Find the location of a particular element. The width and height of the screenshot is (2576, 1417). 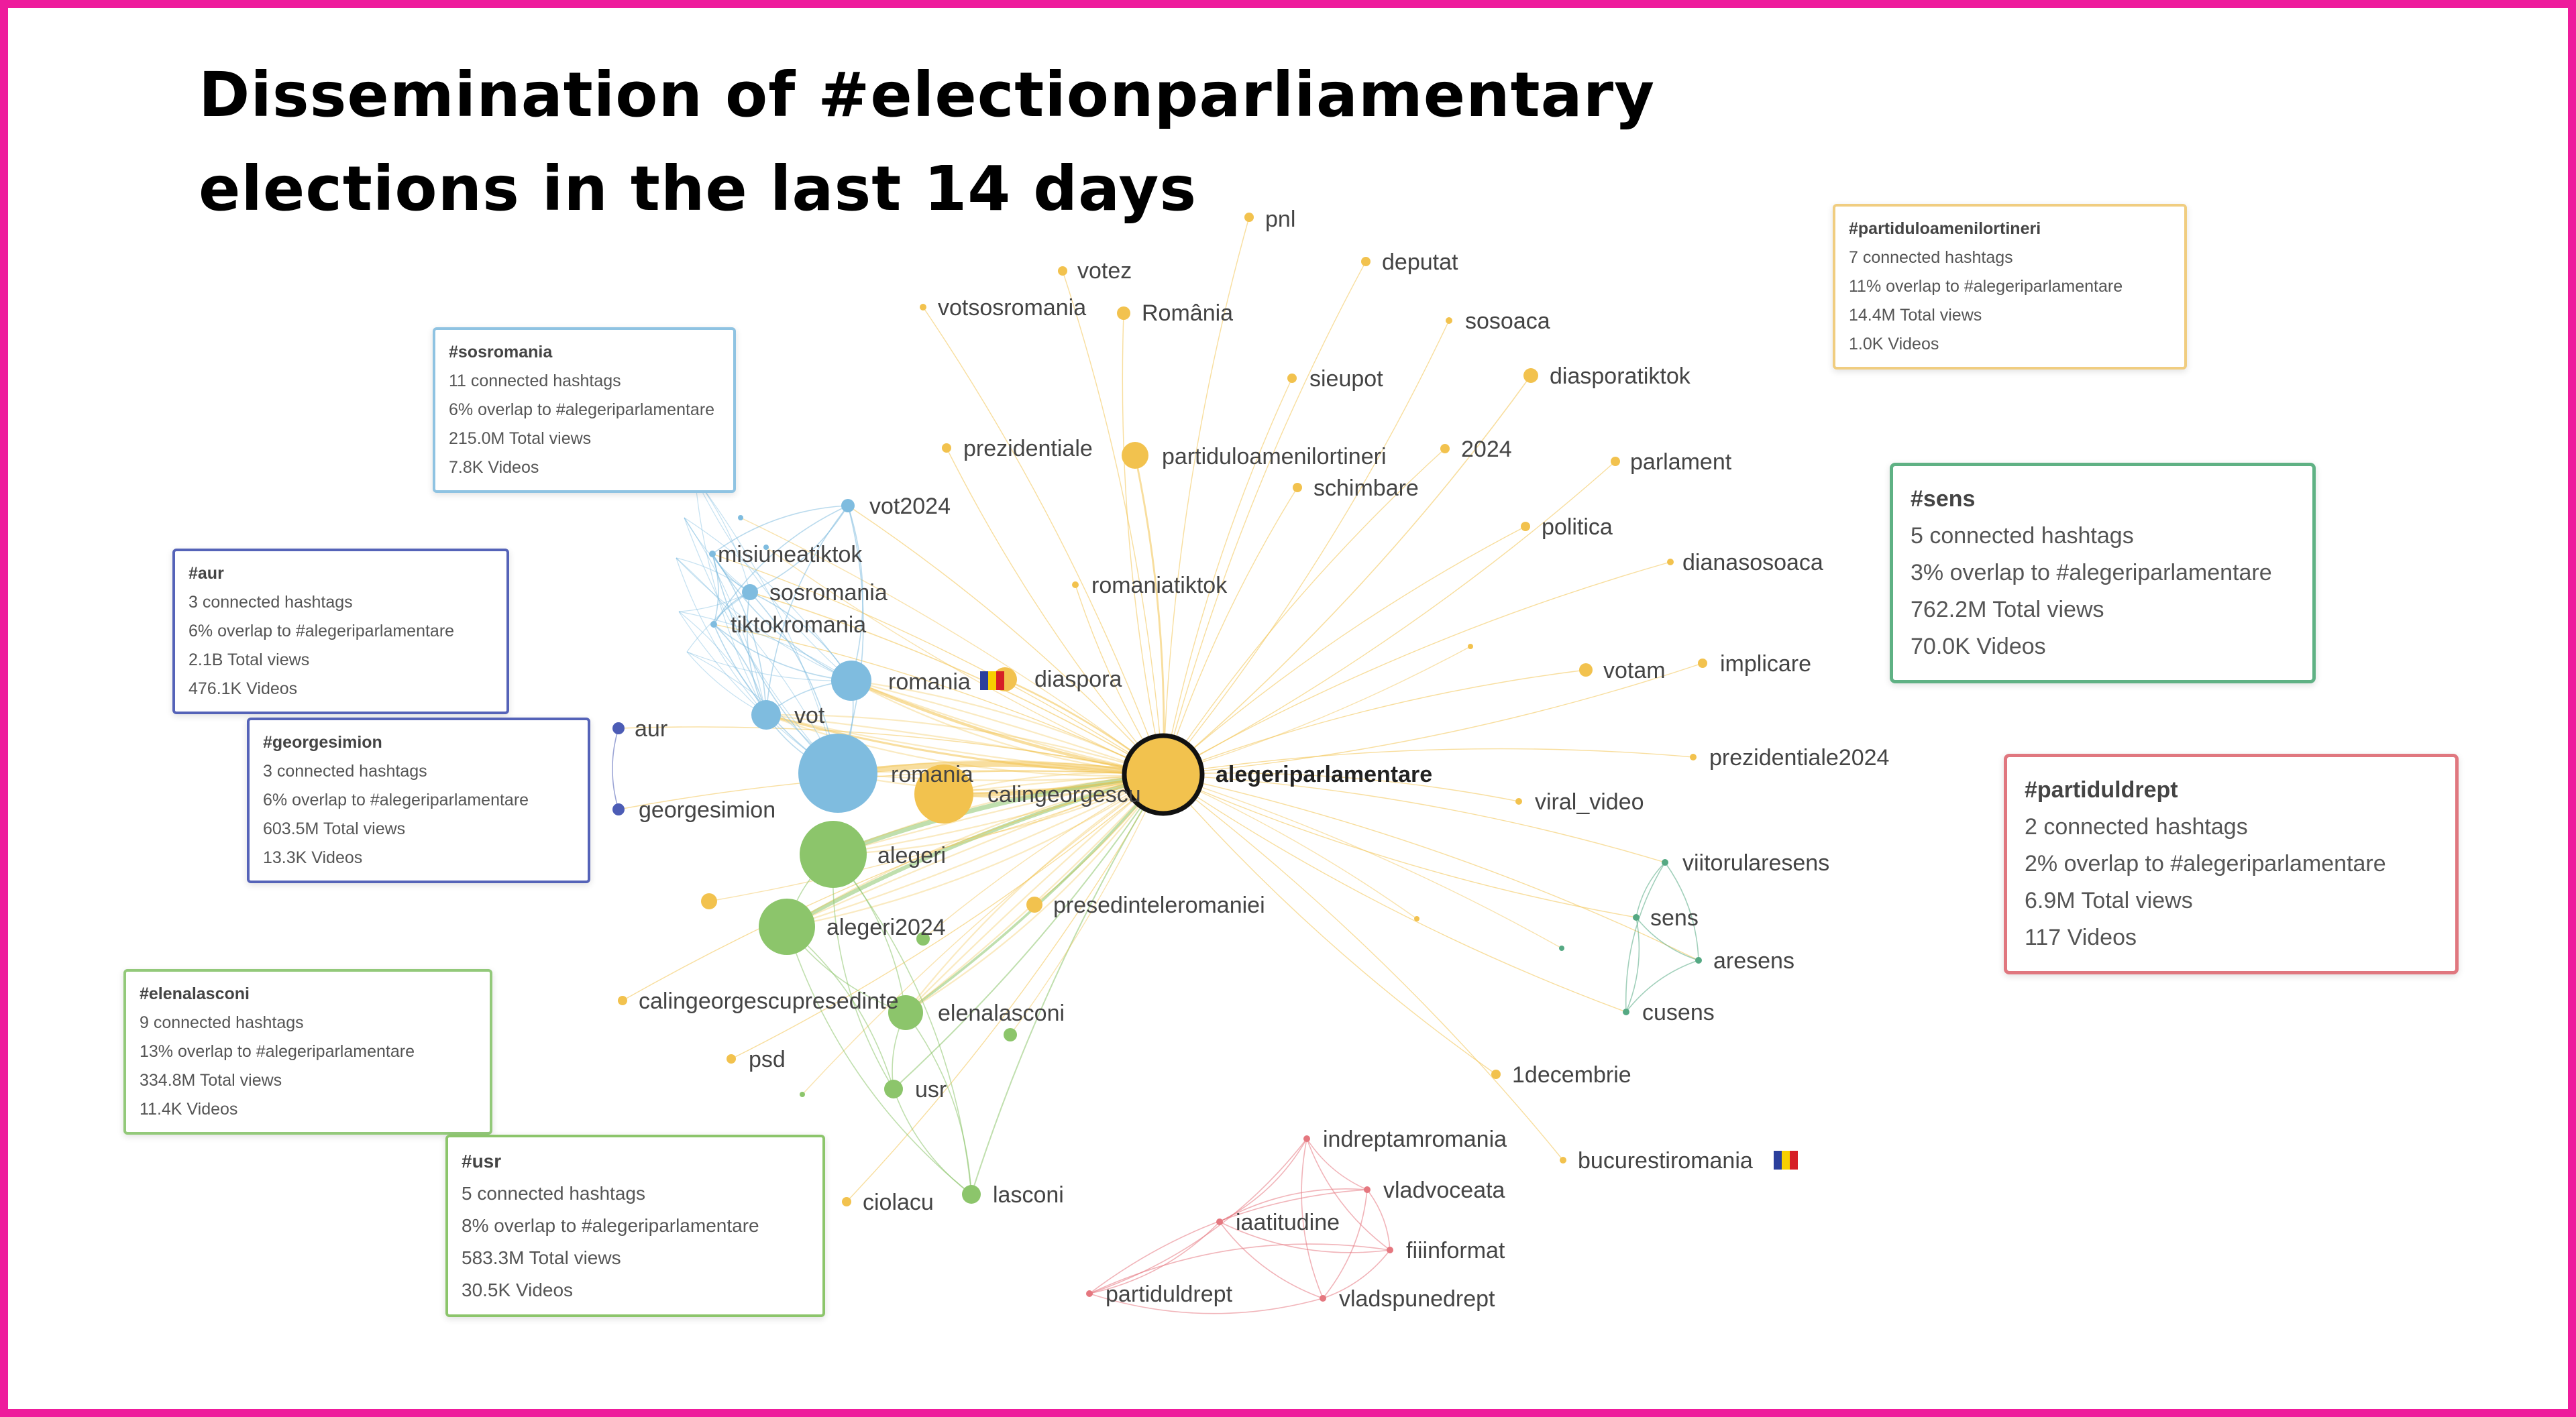

label-deputat: deputat is located at coordinates (1420, 262).